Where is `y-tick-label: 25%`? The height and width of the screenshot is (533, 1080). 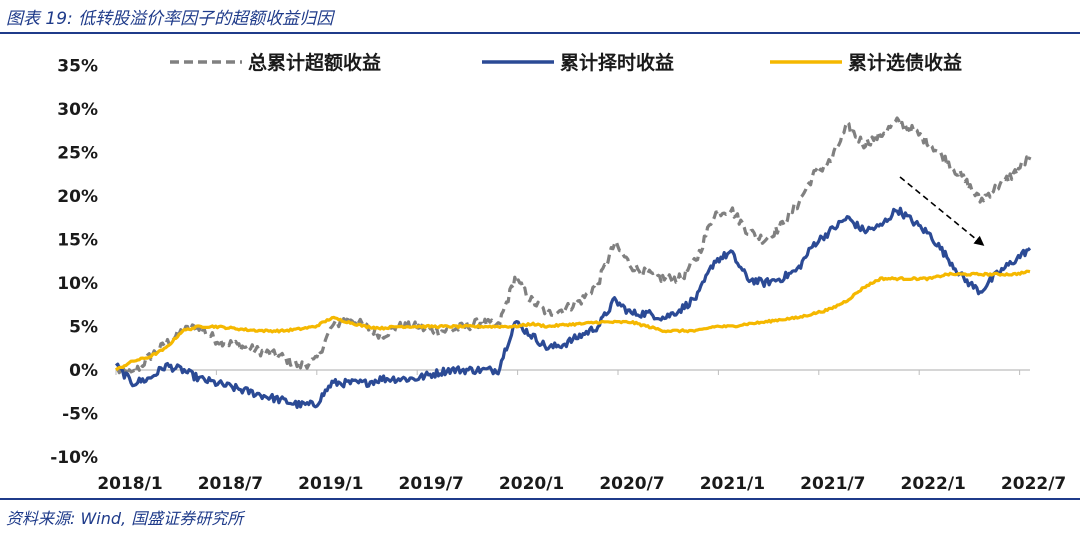 y-tick-label: 25% is located at coordinates (77, 154).